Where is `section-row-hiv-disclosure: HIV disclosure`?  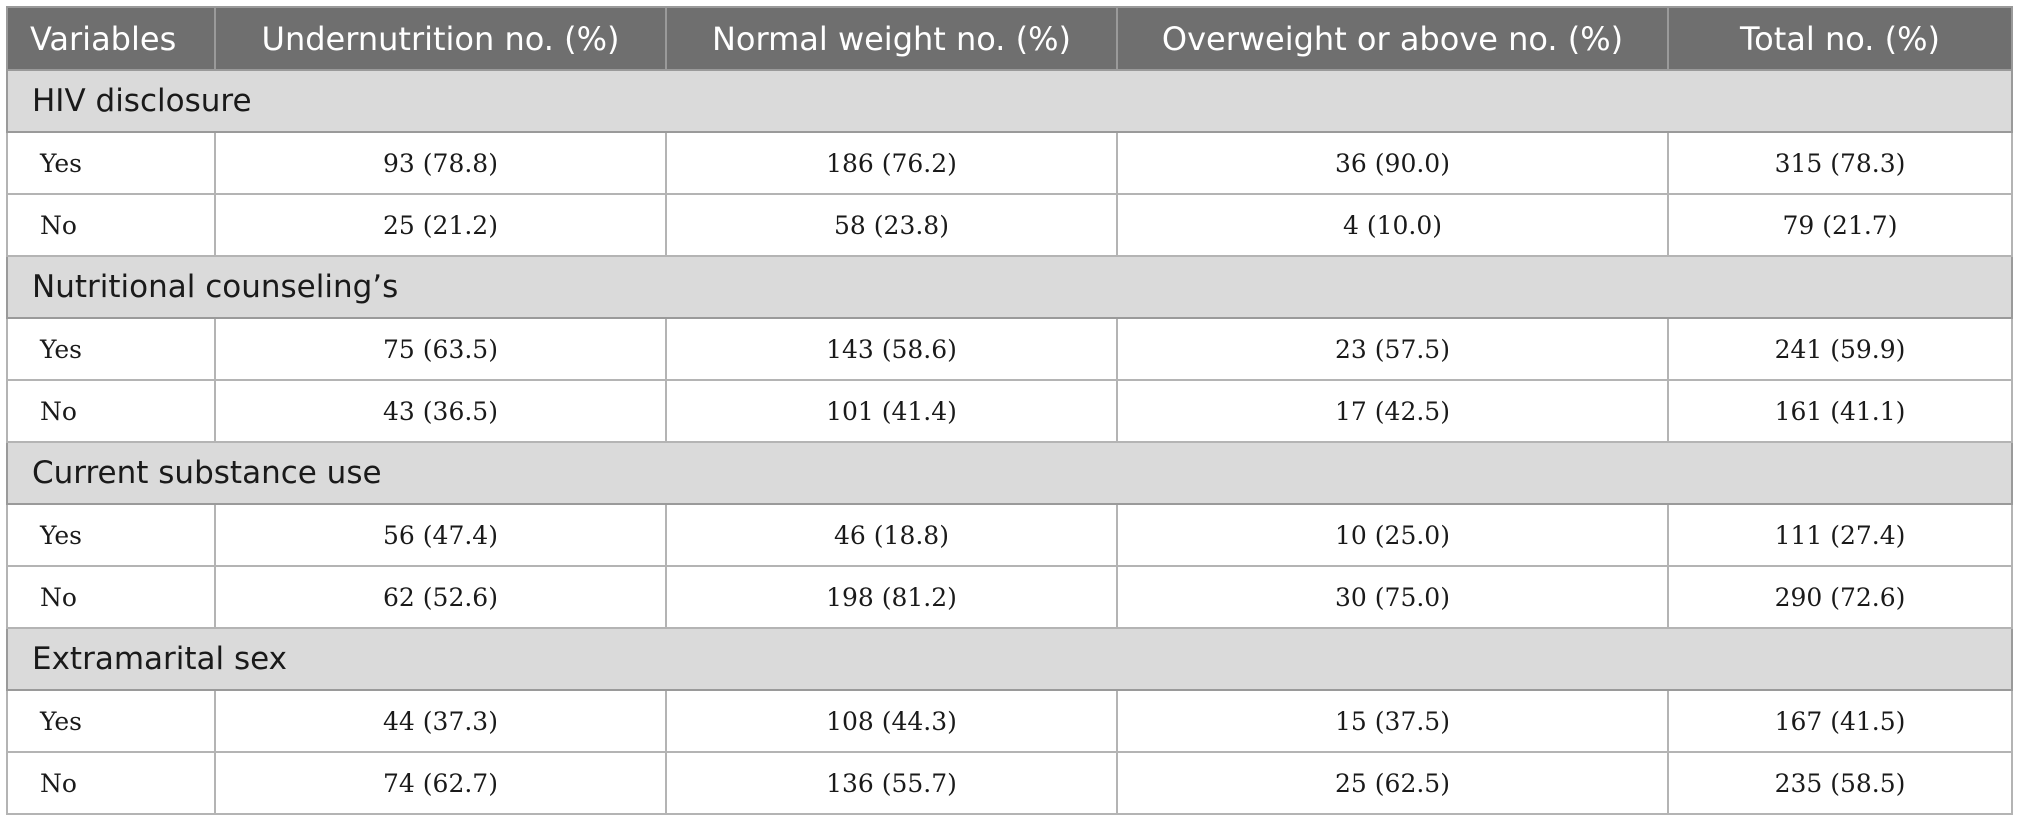
section-row-hiv-disclosure: HIV disclosure is located at coordinates (1009, 101).